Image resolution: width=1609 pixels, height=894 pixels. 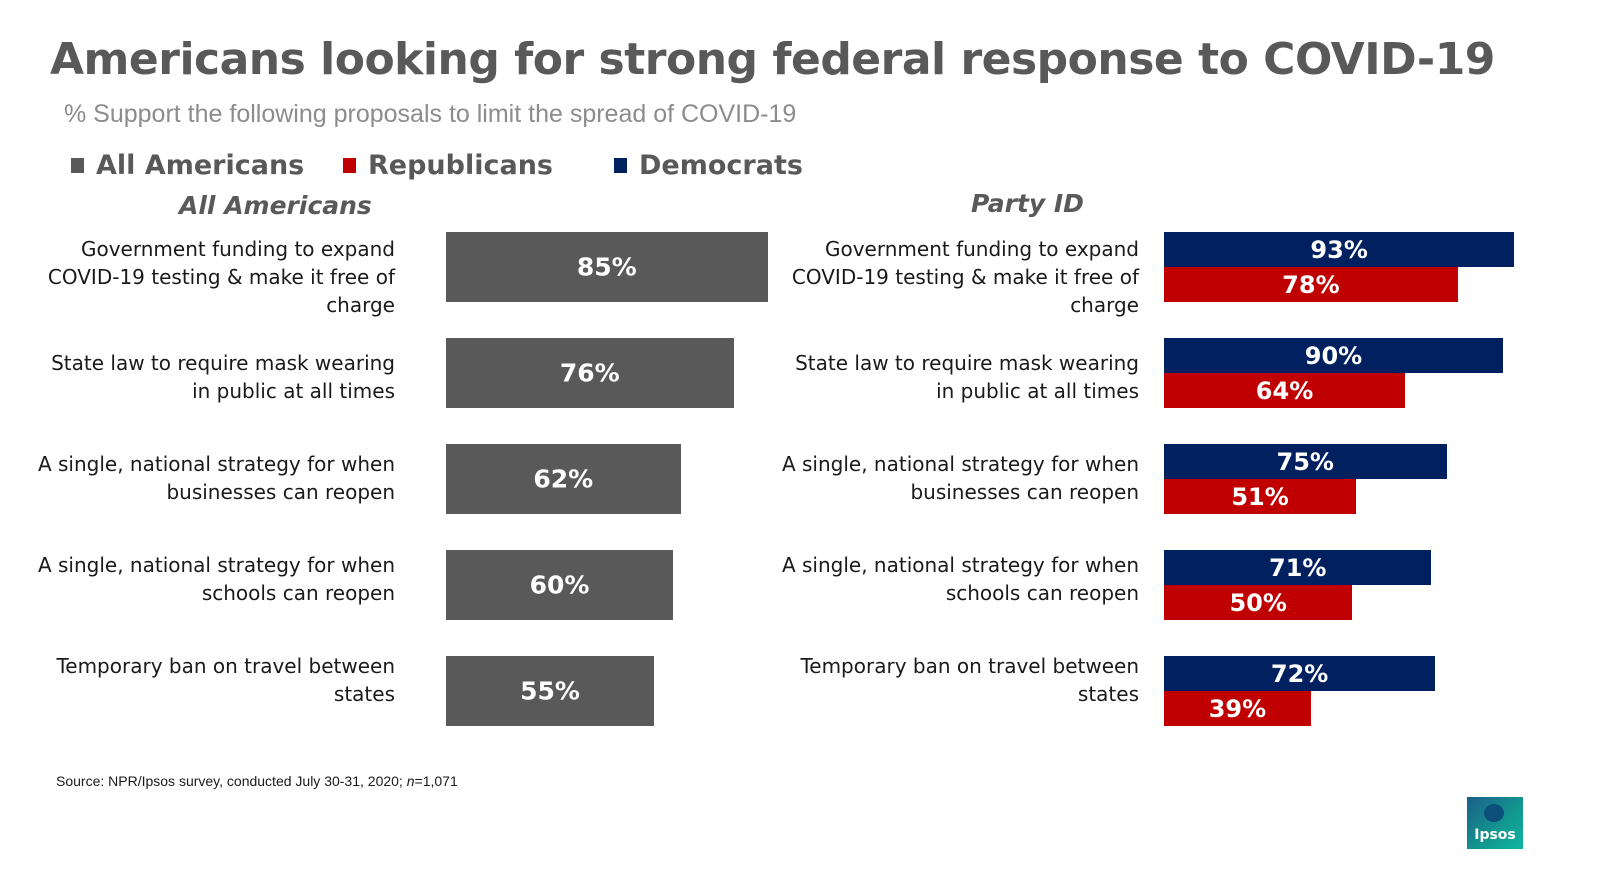 I want to click on logo-text: Ipsos, so click(x=1495, y=835).